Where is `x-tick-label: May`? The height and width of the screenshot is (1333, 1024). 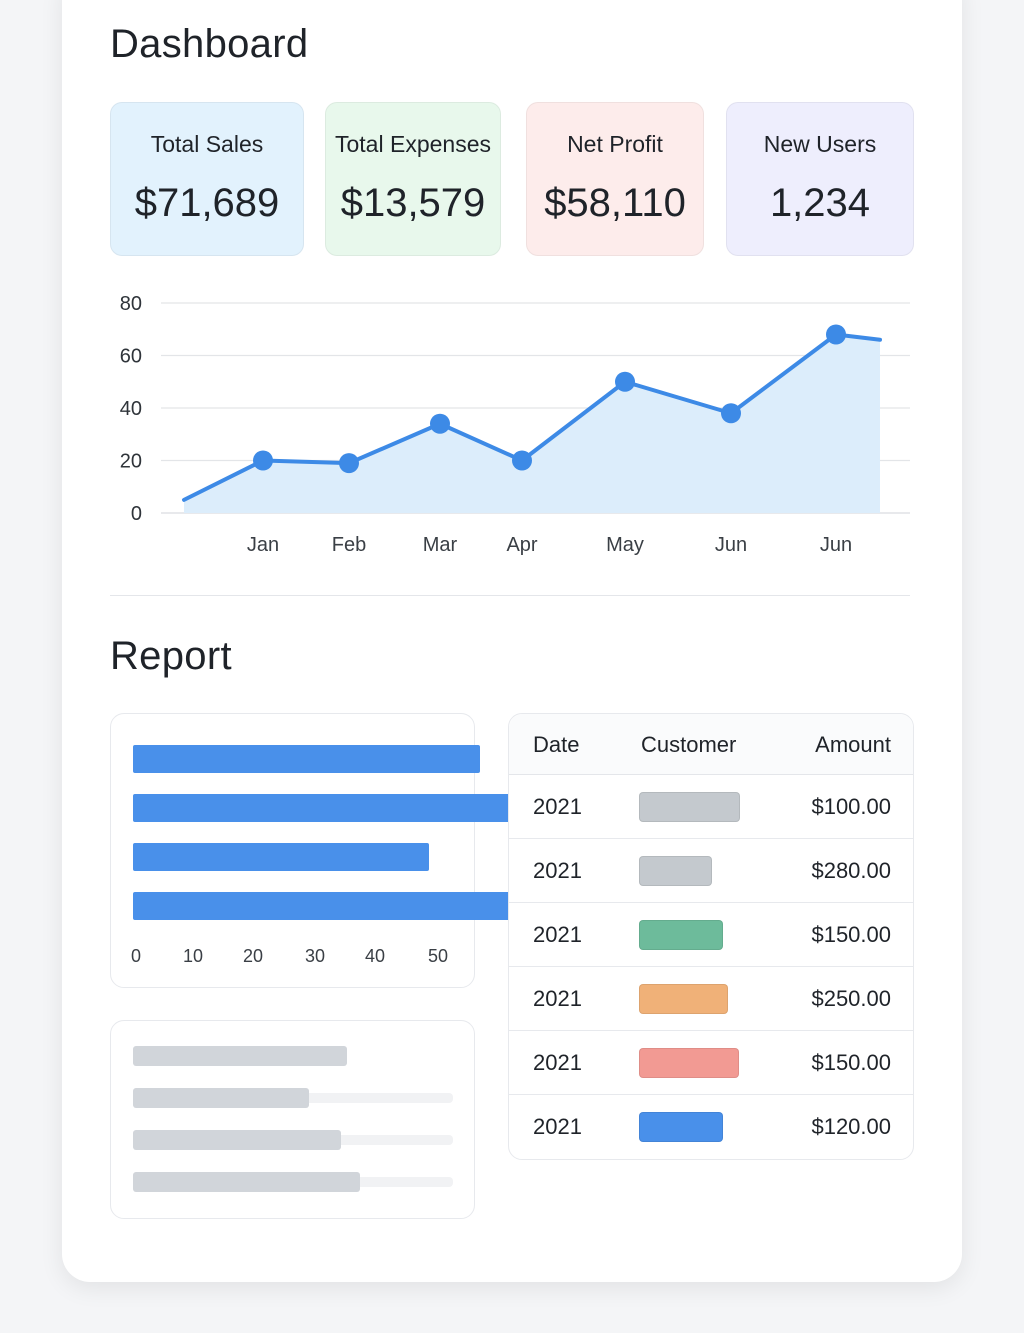
x-tick-label: May is located at coordinates (625, 545).